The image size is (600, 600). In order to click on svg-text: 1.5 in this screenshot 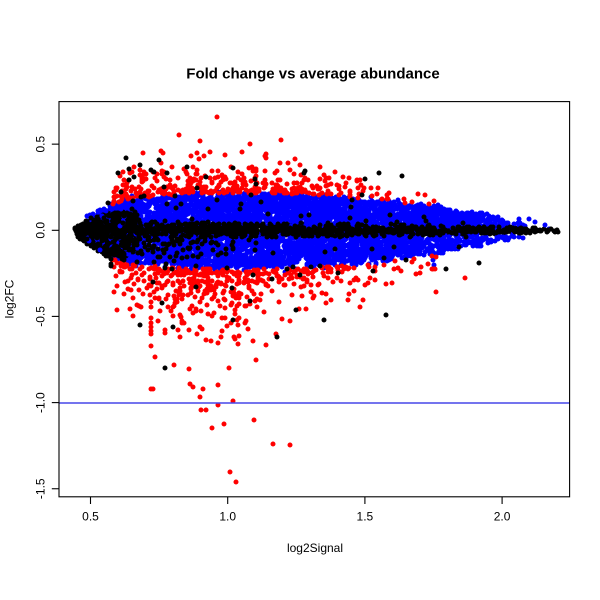, I will do `click(365, 517)`.